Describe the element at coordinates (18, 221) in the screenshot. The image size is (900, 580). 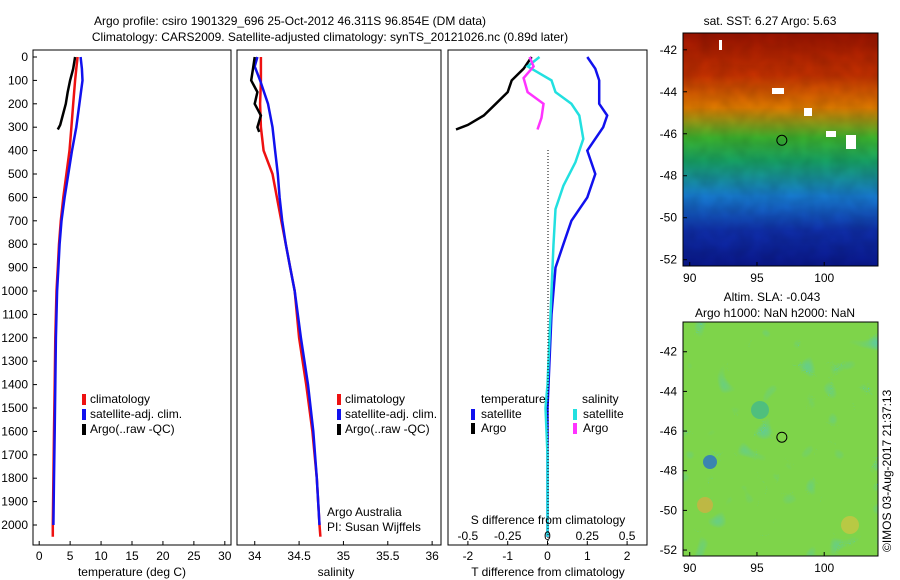
I see `y-tick-label: 700` at that location.